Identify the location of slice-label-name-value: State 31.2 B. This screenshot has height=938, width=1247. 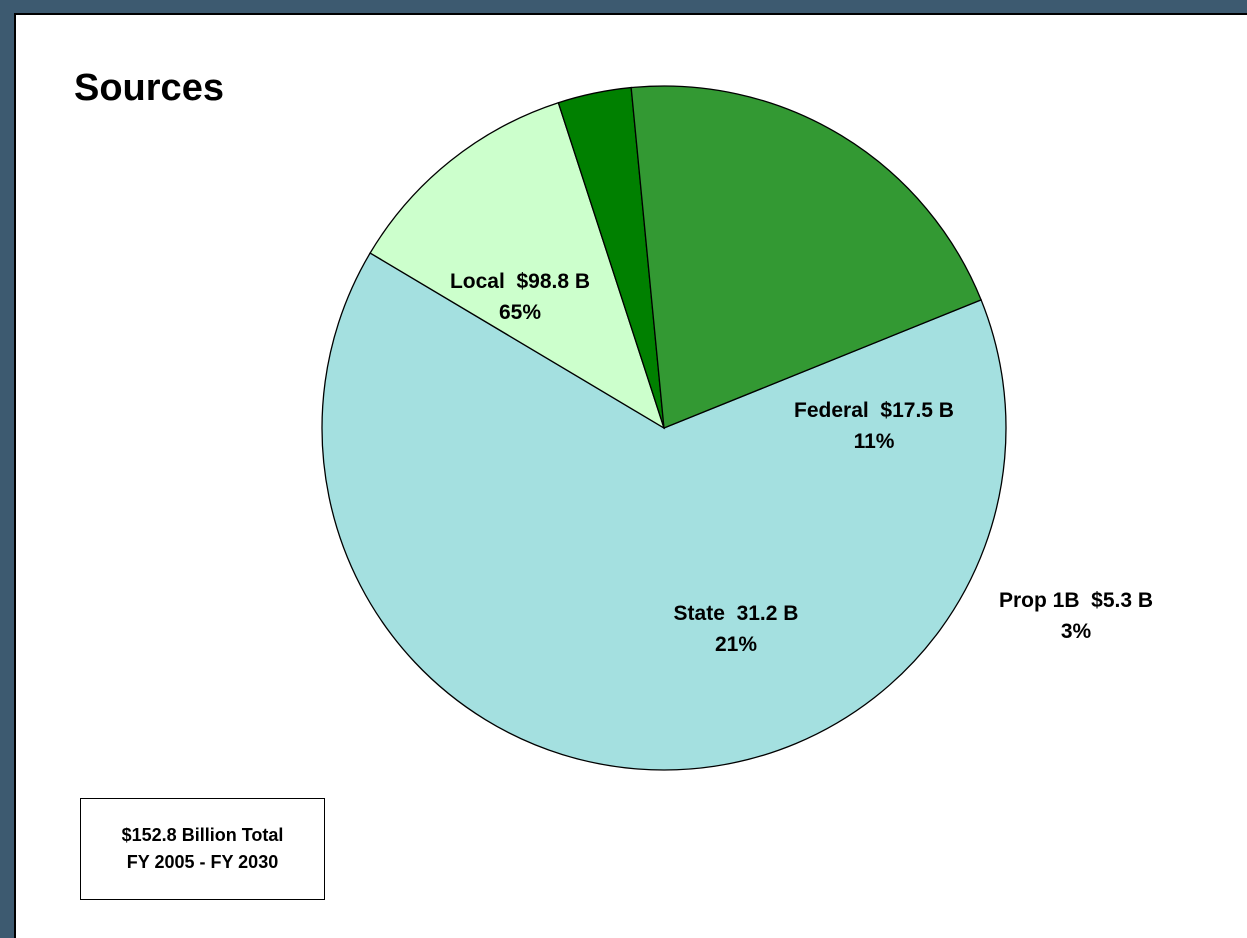
(736, 613).